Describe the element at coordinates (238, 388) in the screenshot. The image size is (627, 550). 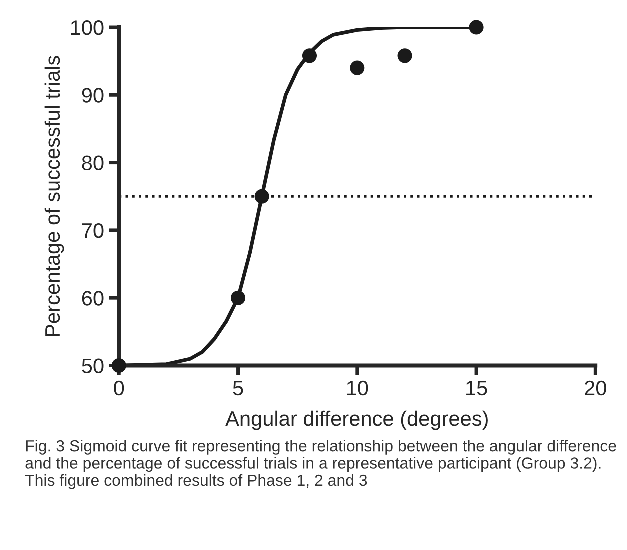
I see `x-tick-label: 5` at that location.